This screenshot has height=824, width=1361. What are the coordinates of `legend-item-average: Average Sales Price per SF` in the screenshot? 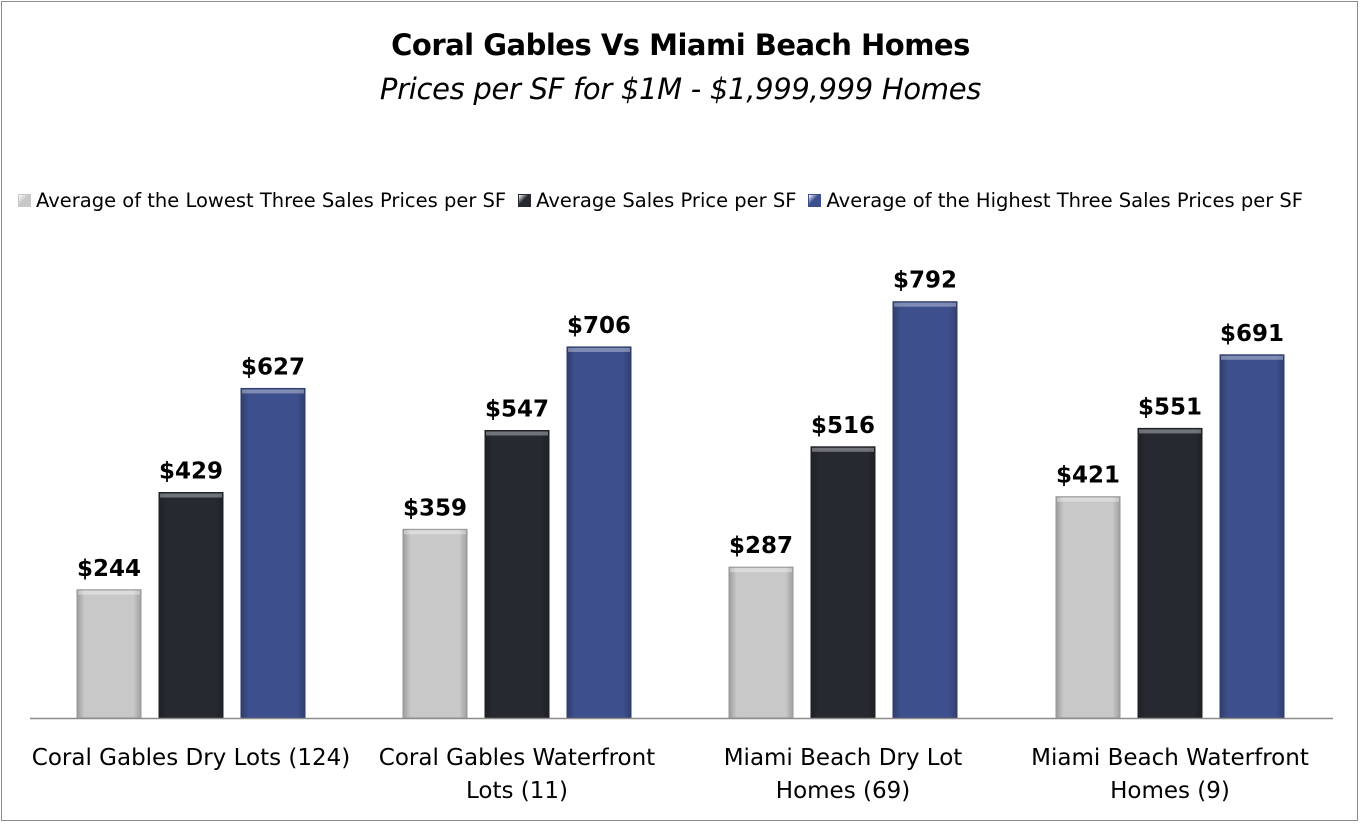 It's located at (657, 200).